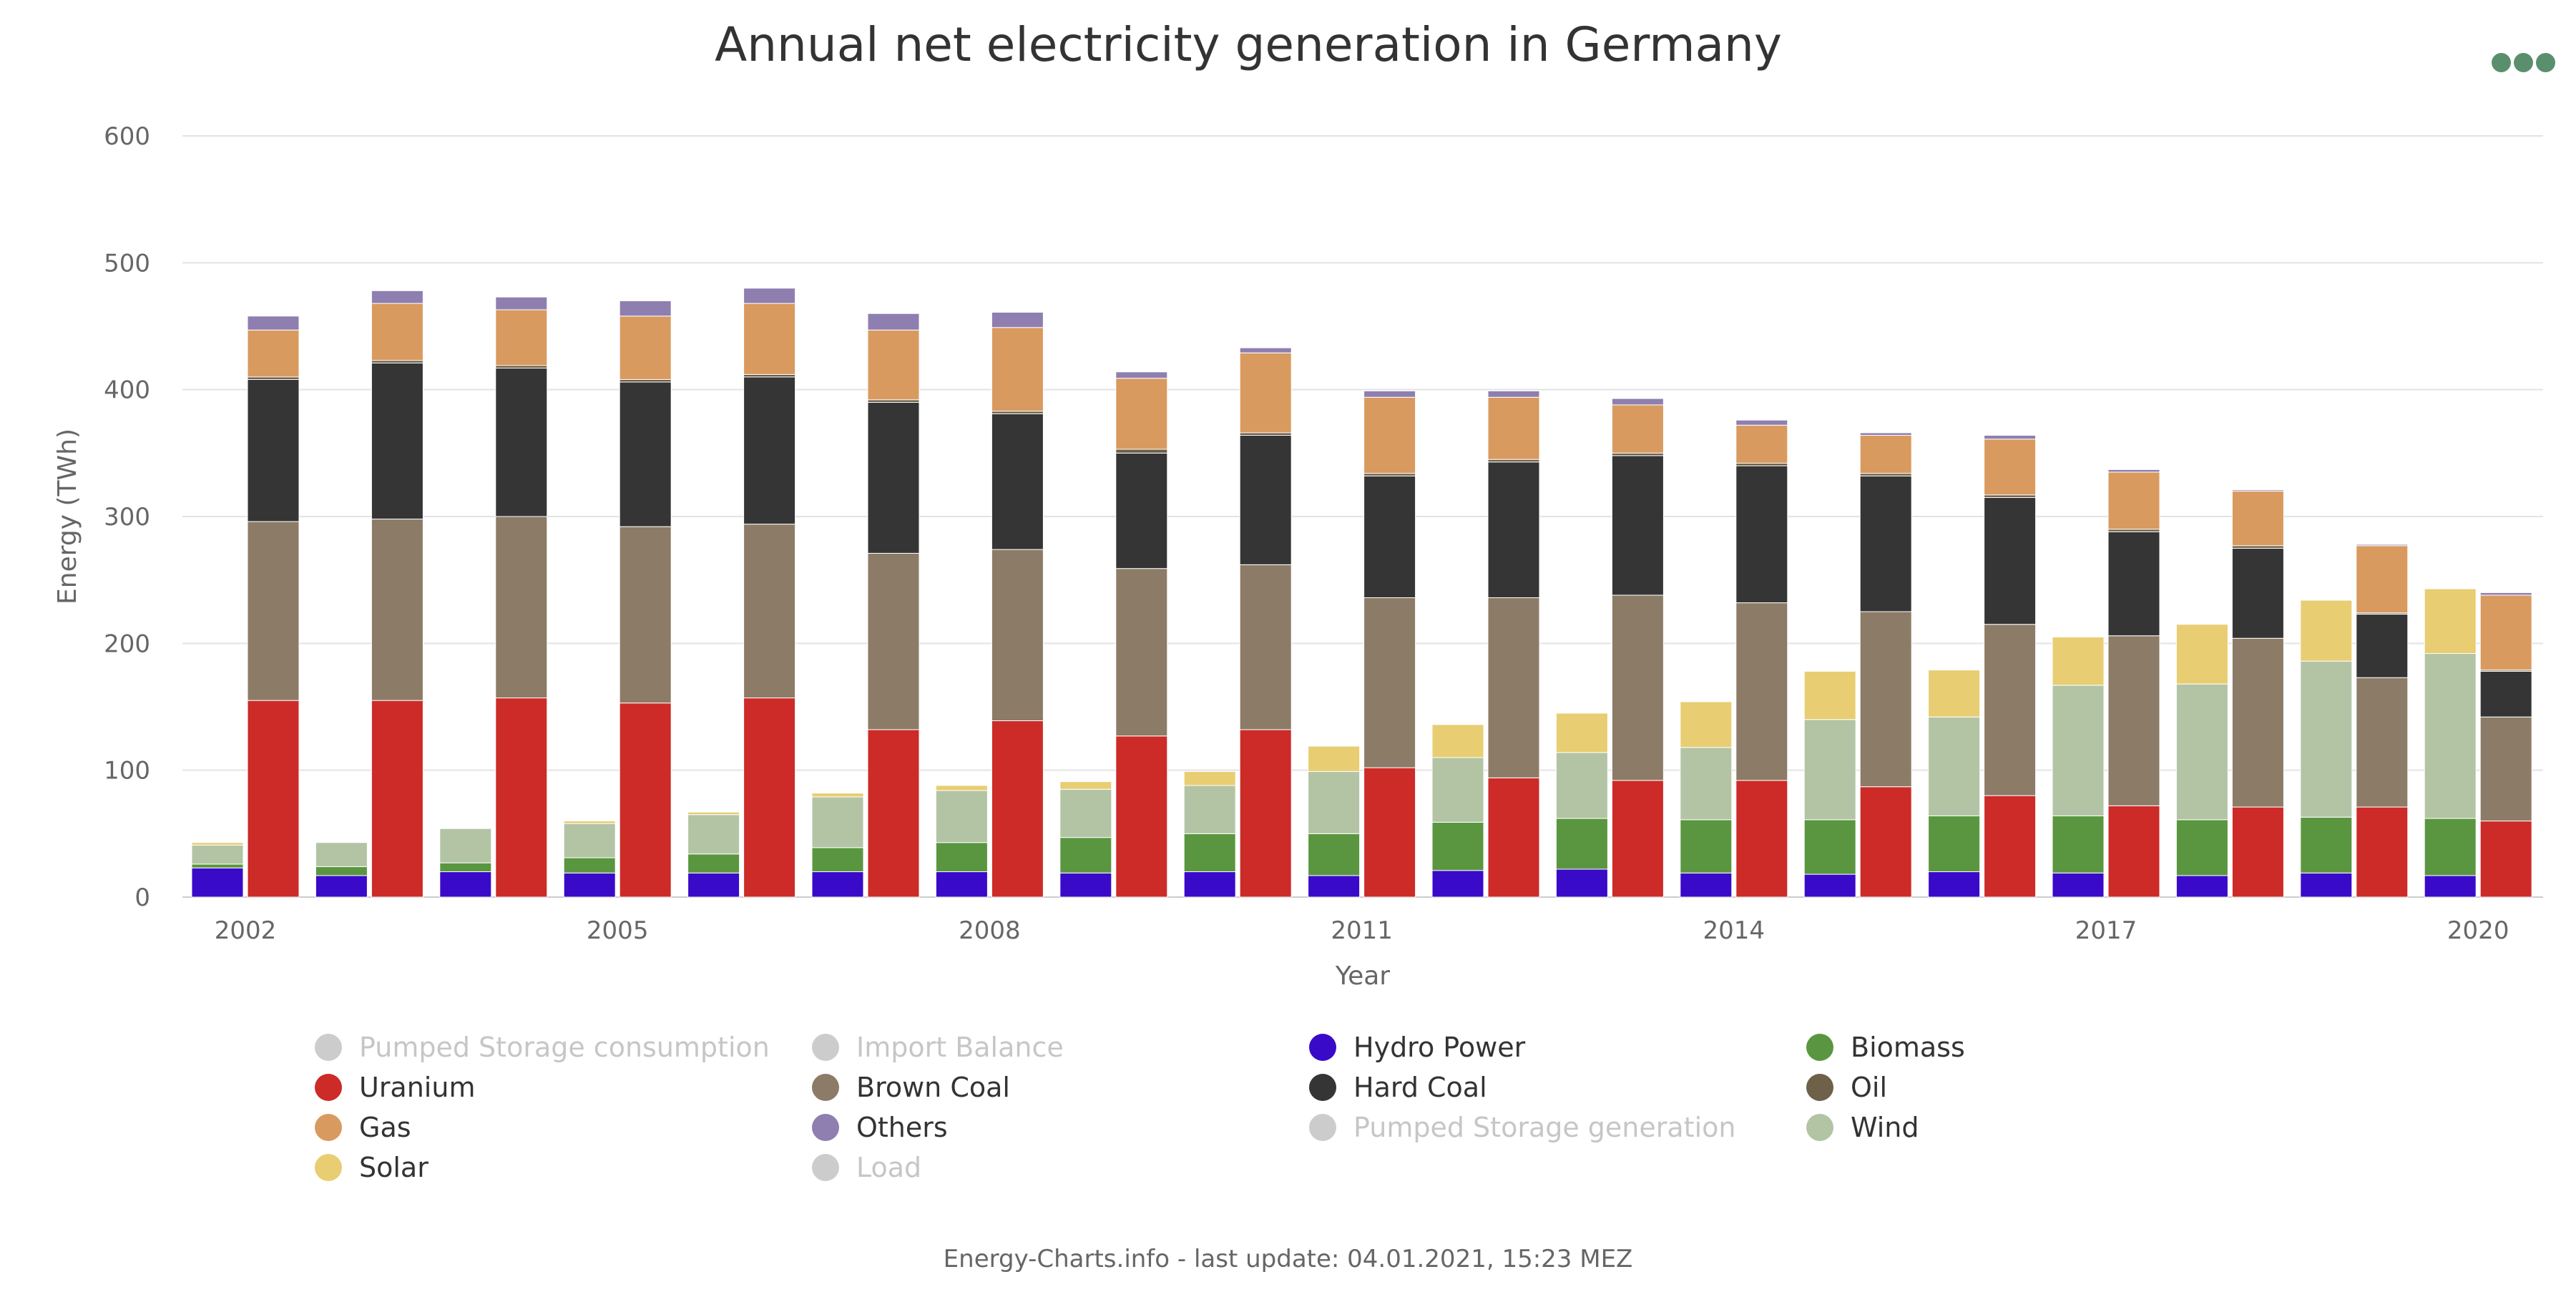  I want to click on x-tick-label: 2017, so click(2106, 930).